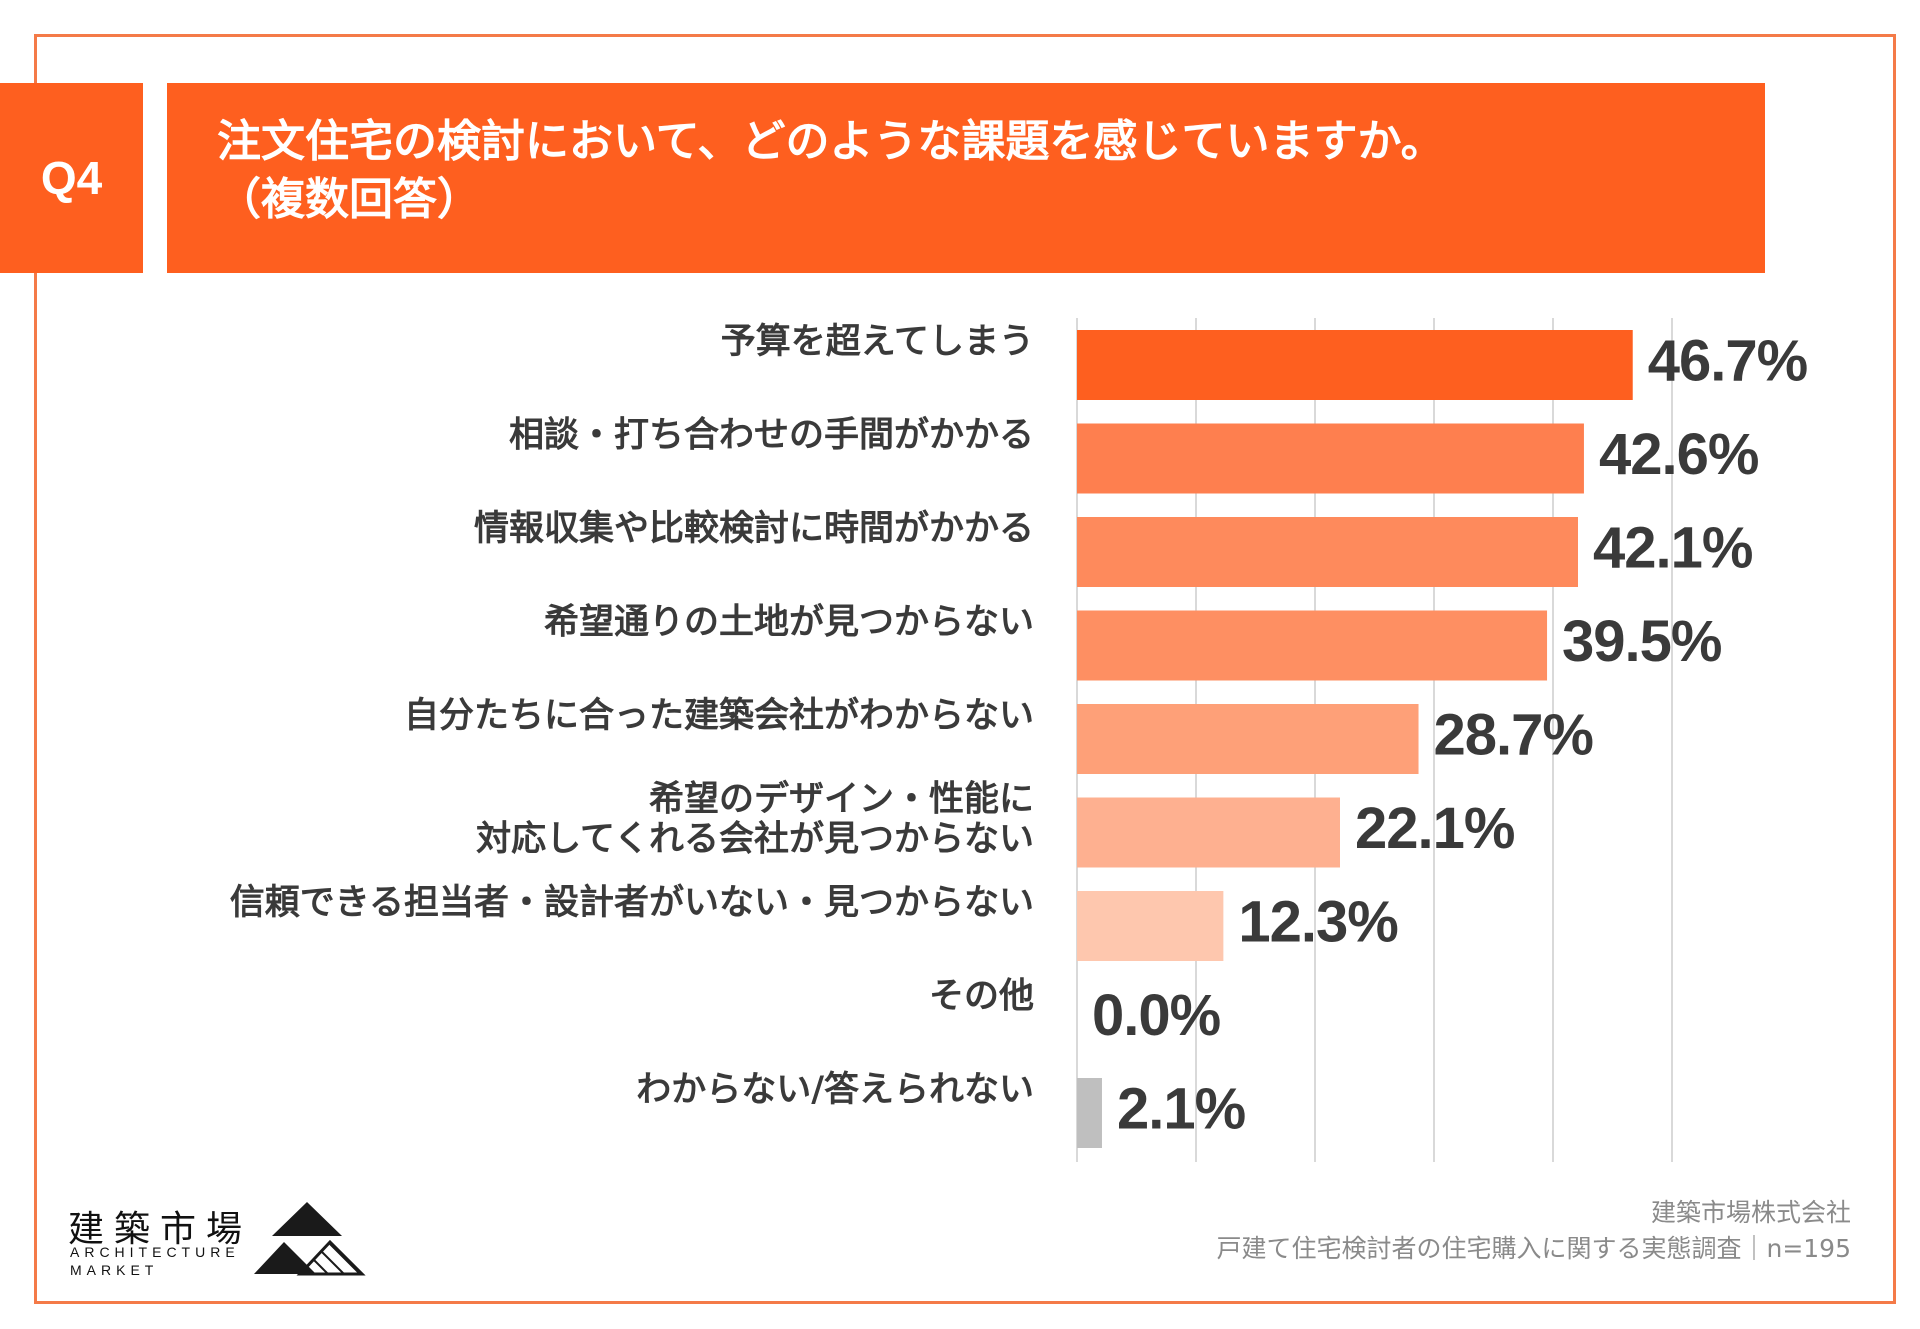 The height and width of the screenshot is (1329, 1920). What do you see at coordinates (755, 819) in the screenshot?
I see `category-label: 希望のデザイン・性能に対応してくれる会社が見つからない` at bounding box center [755, 819].